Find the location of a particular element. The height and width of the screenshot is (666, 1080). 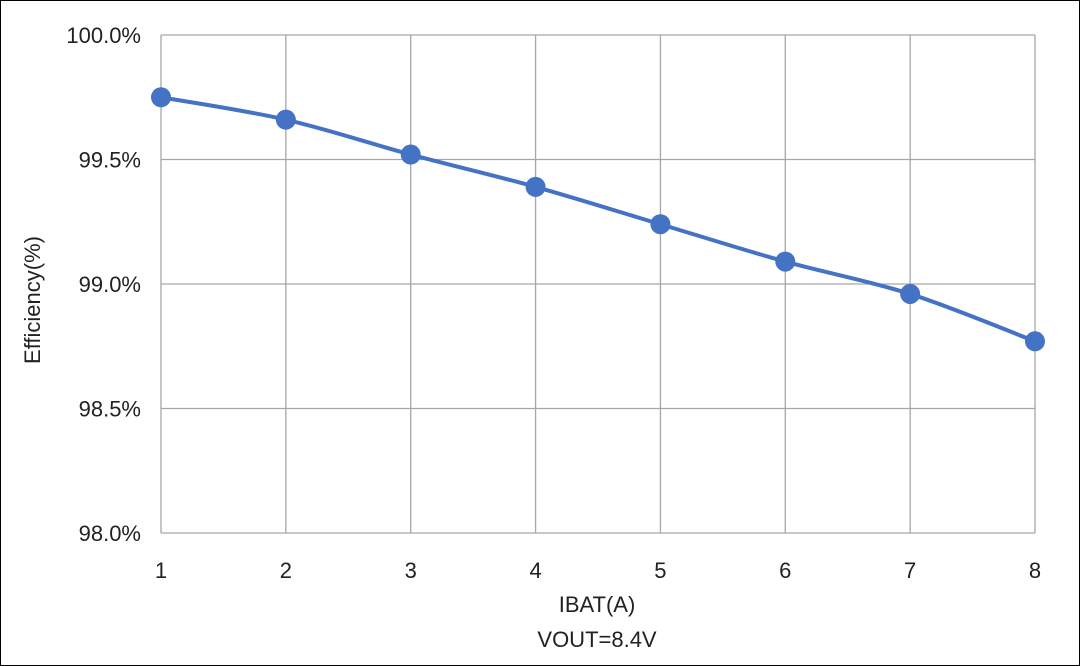

x-tick-label: 4 is located at coordinates (535, 570).